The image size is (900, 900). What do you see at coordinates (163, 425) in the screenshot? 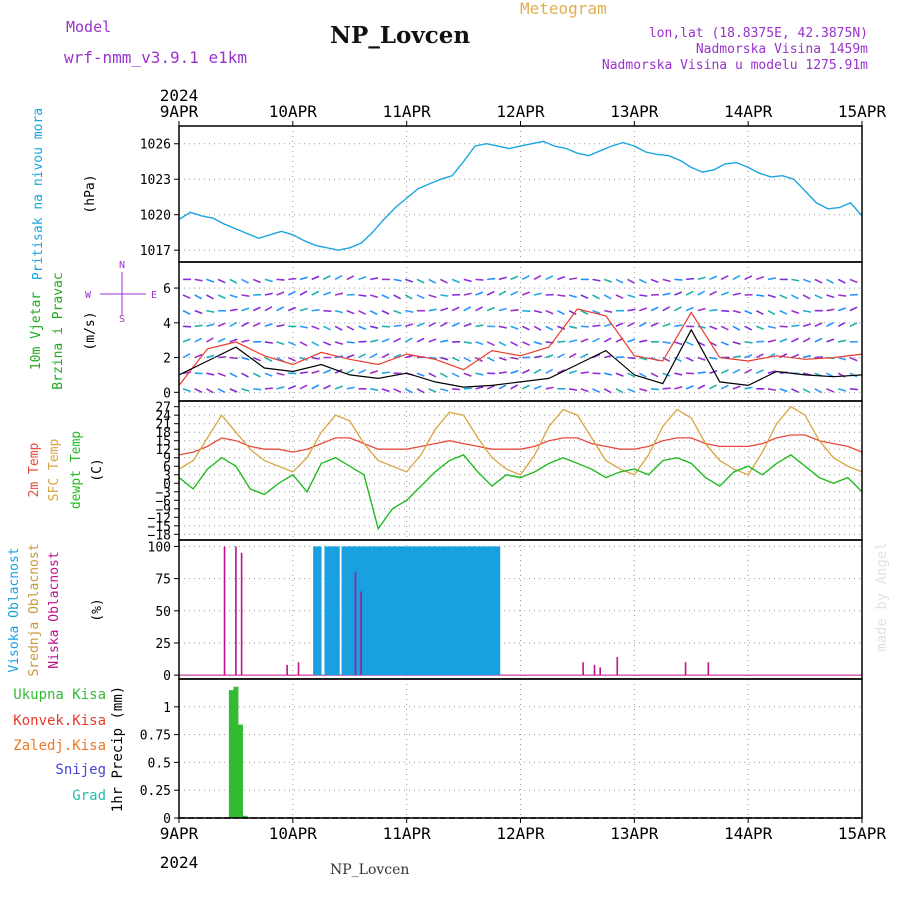
I see `y-tick-label: 21` at bounding box center [163, 425].